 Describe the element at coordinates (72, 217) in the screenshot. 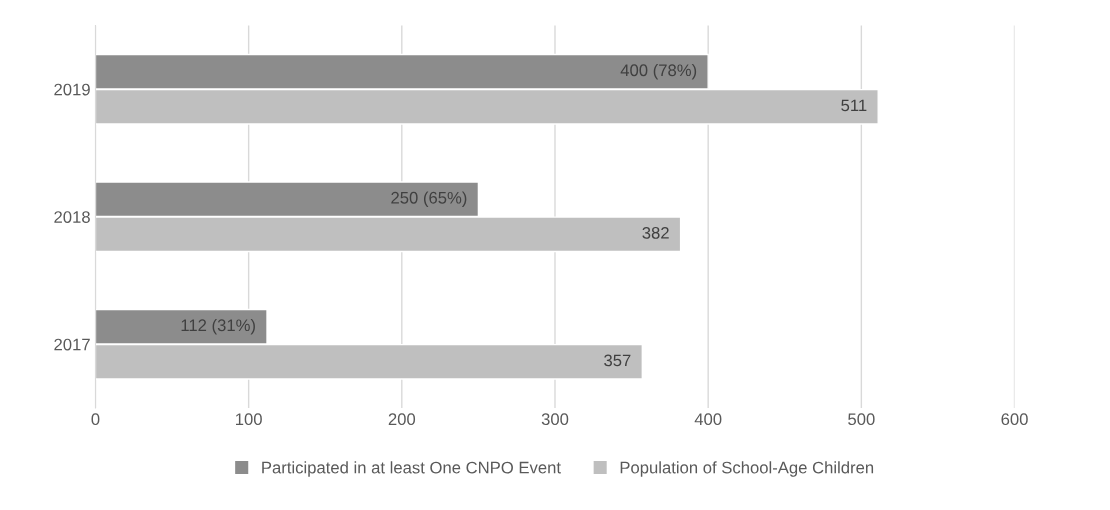

I see `y-tick-label: 2018` at that location.